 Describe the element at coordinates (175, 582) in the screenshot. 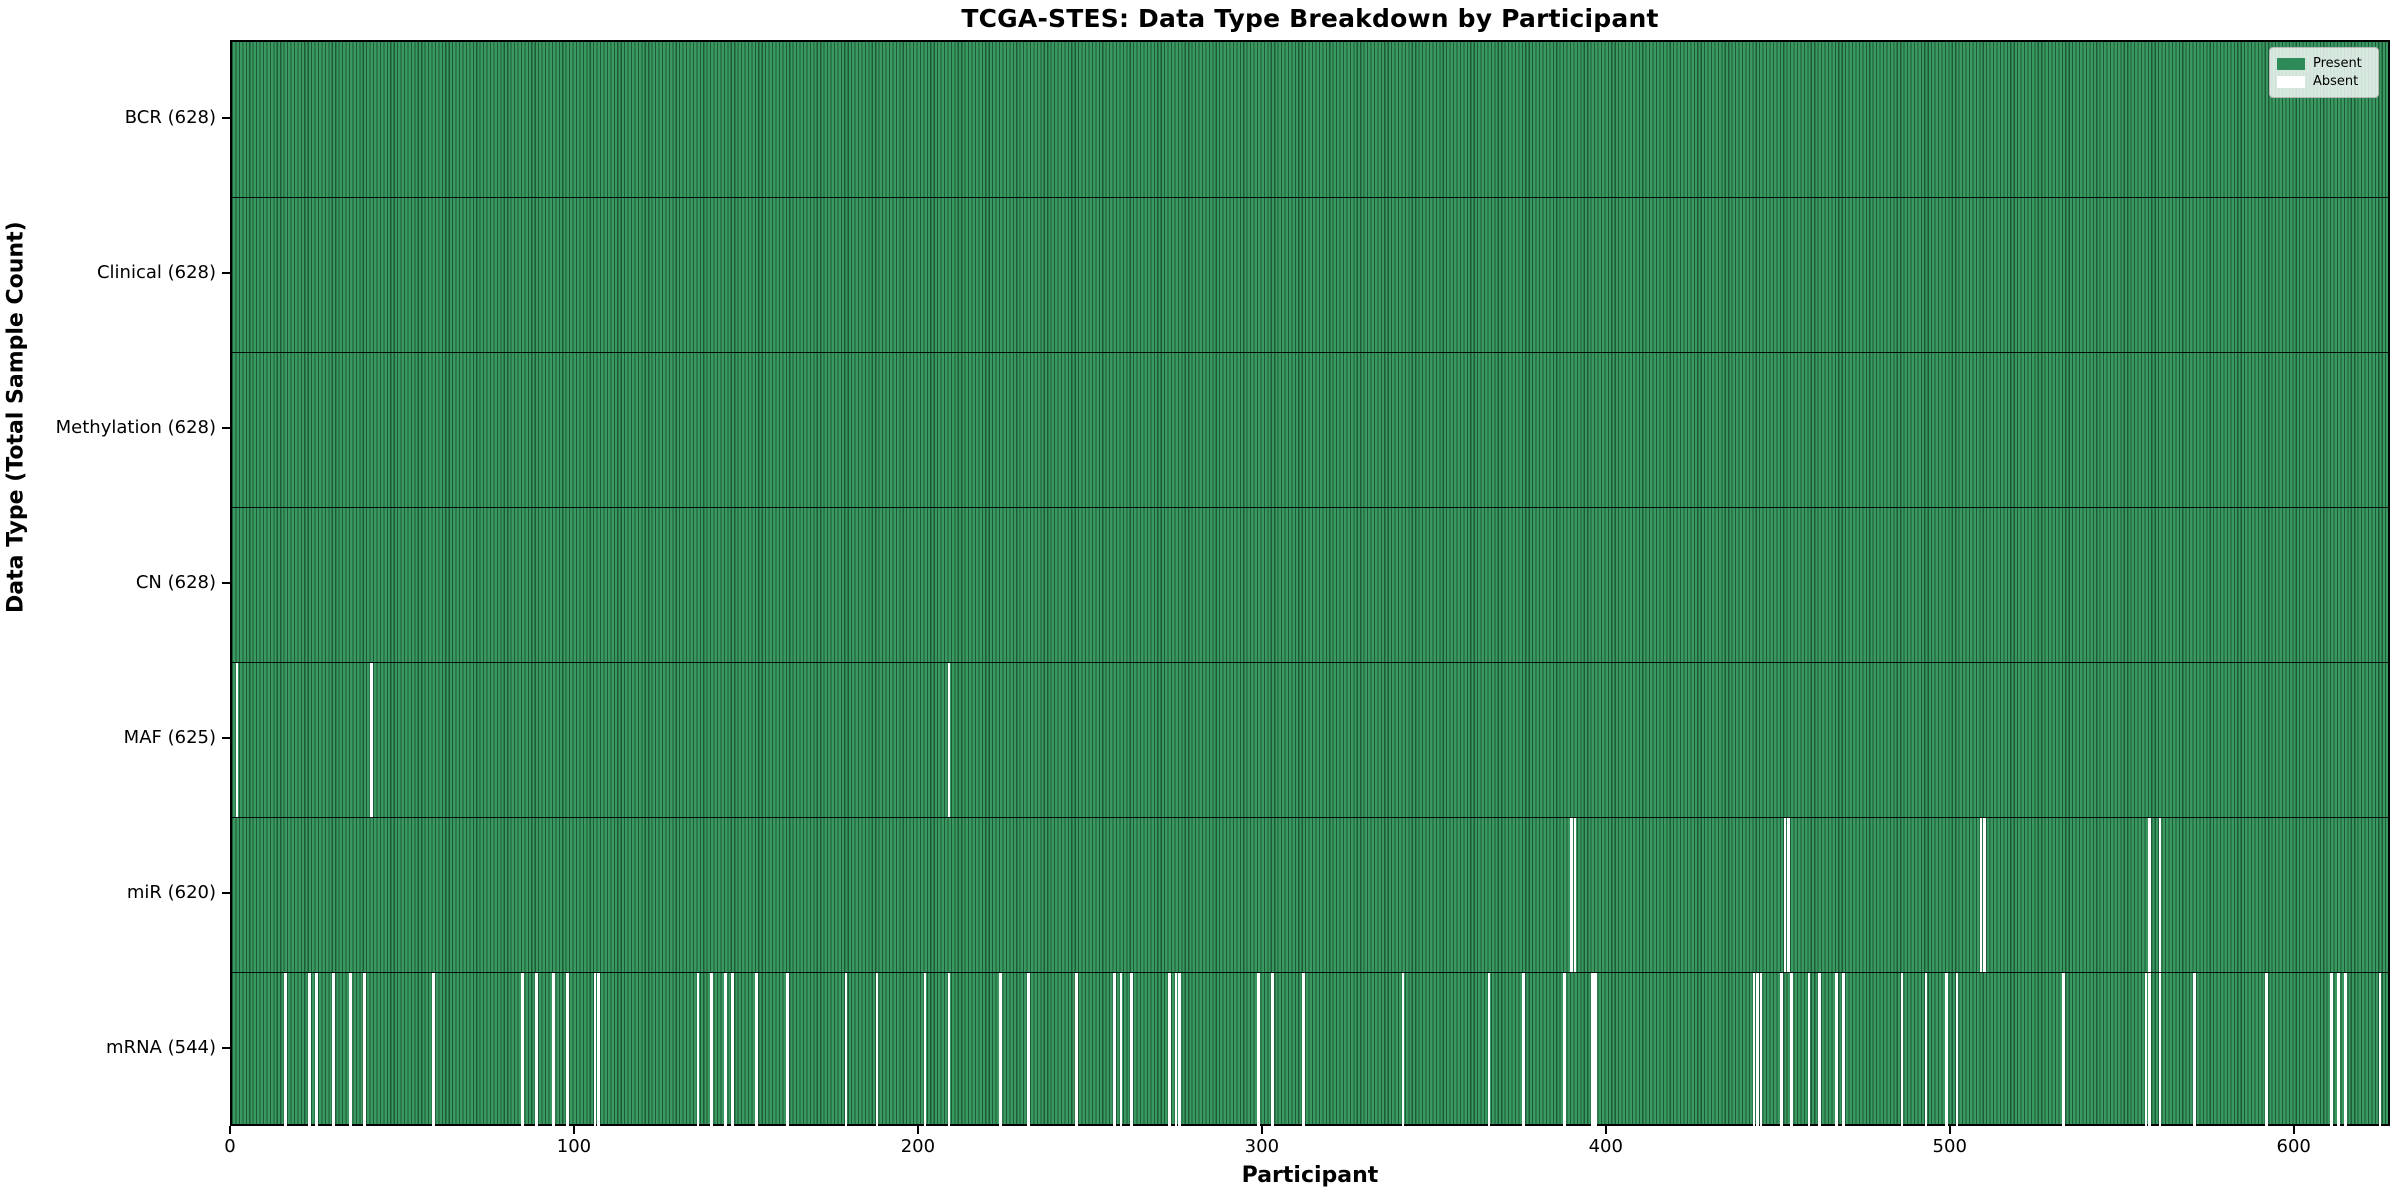

I see `ytick-label-CN: CN (628)` at that location.